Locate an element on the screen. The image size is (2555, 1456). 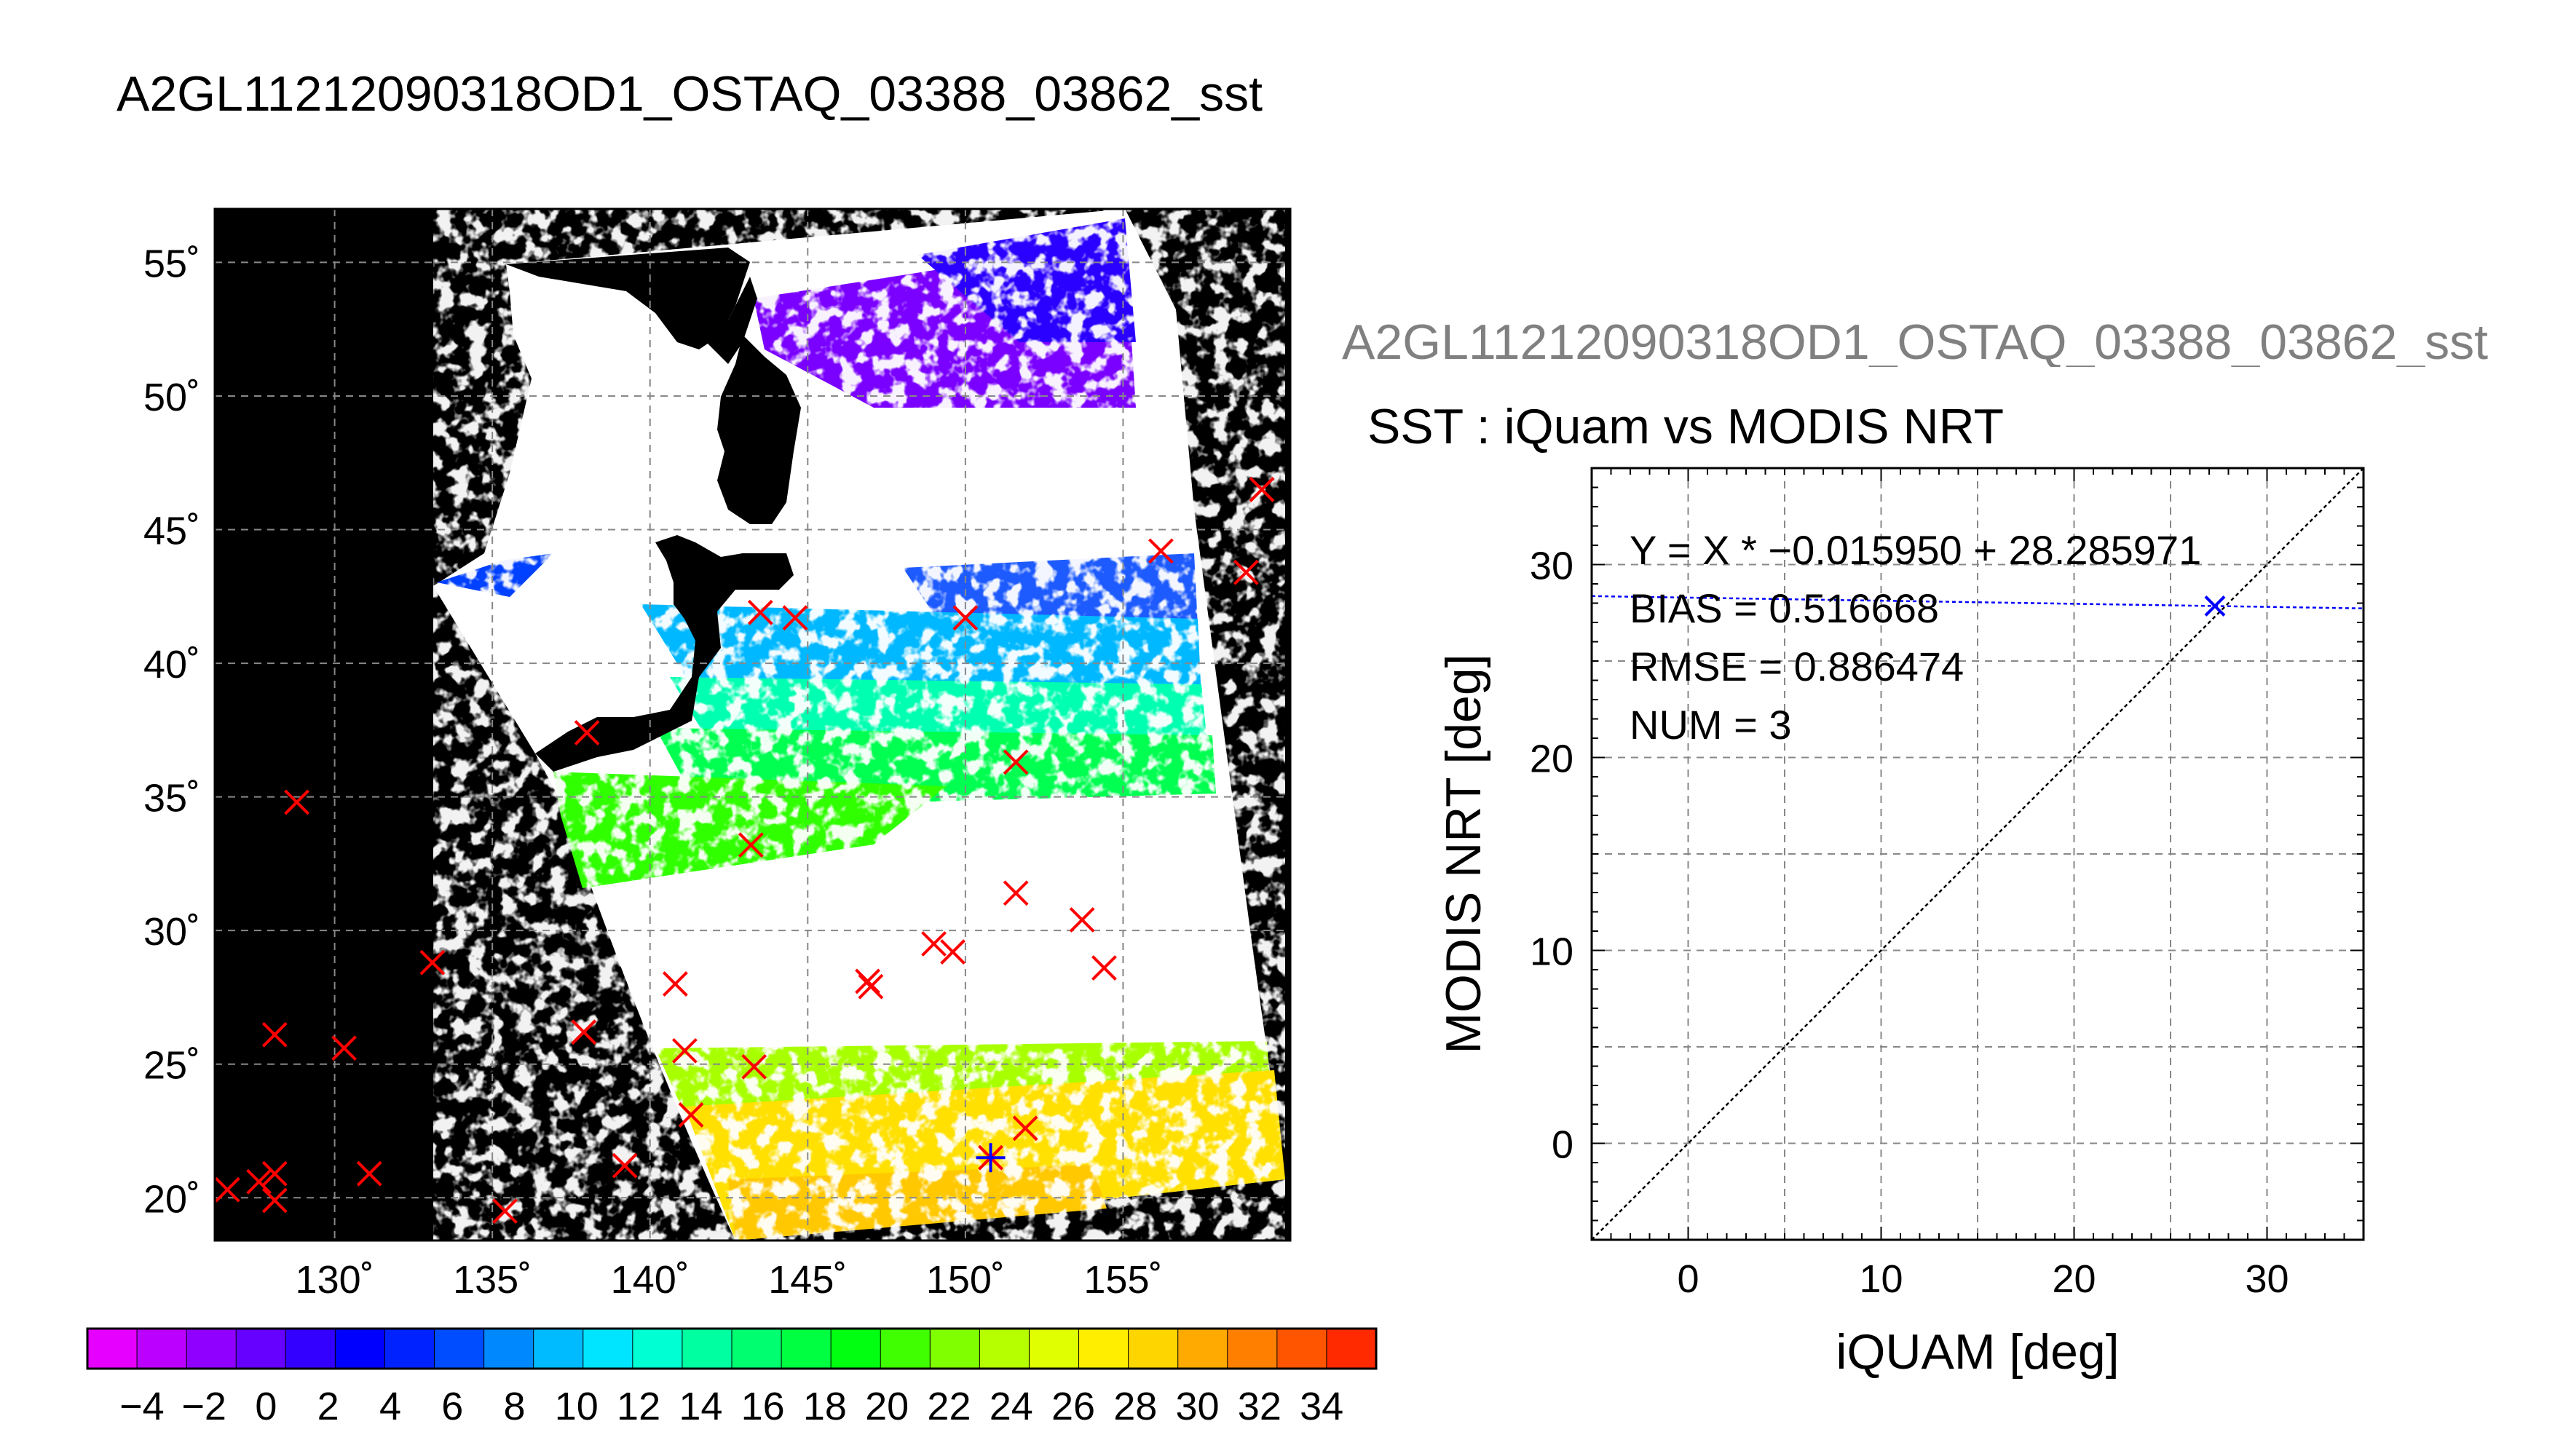
y-tick-label: 10 is located at coordinates (1551, 952).